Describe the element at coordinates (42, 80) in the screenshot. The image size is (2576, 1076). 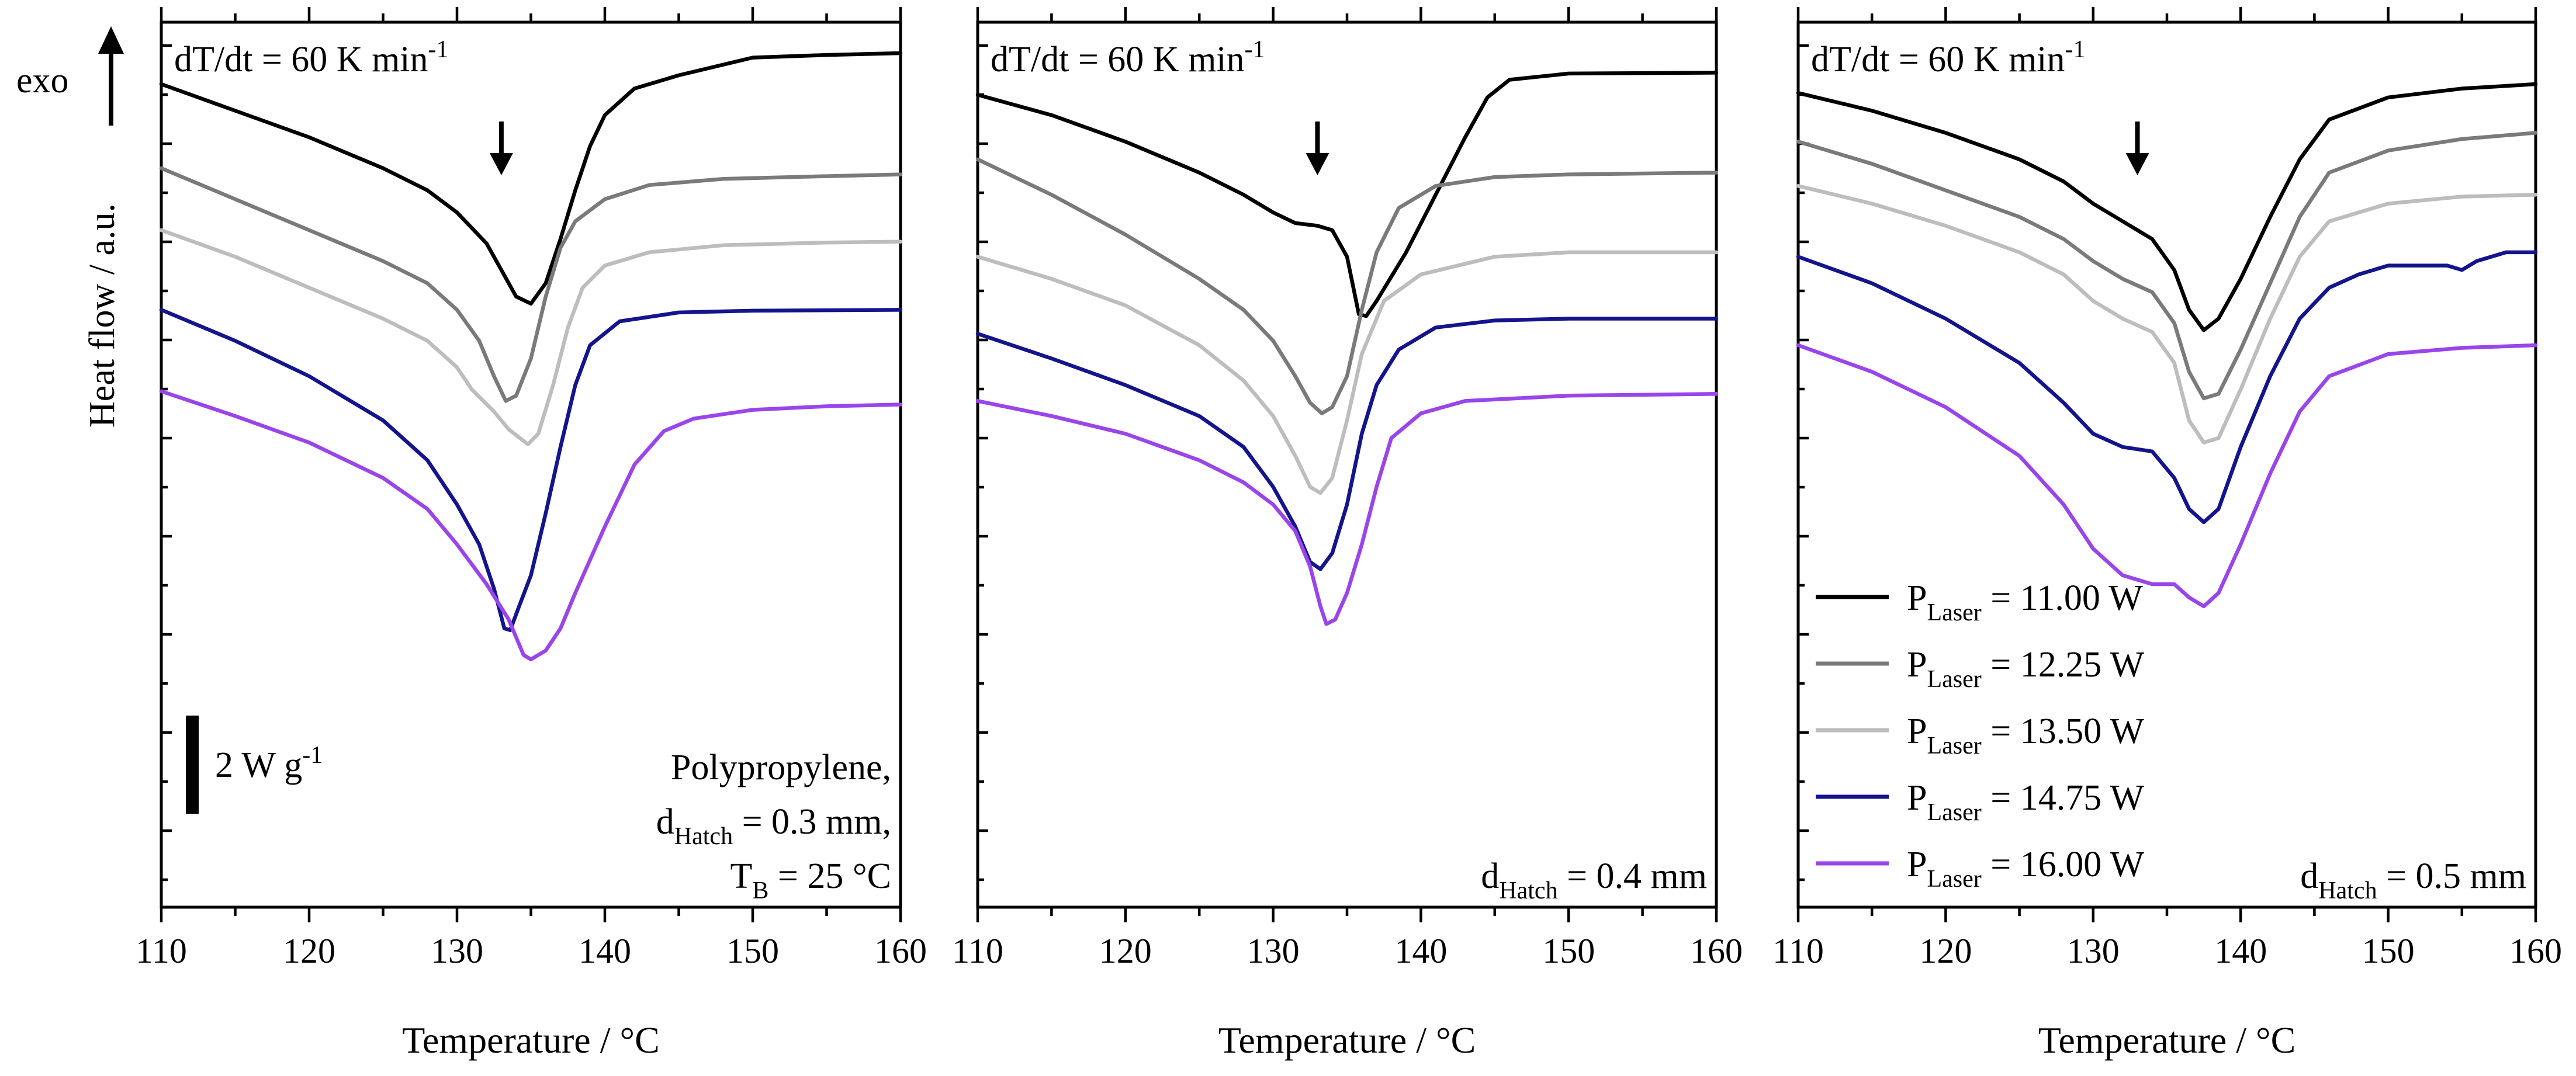
I see `exo-label: exo` at that location.